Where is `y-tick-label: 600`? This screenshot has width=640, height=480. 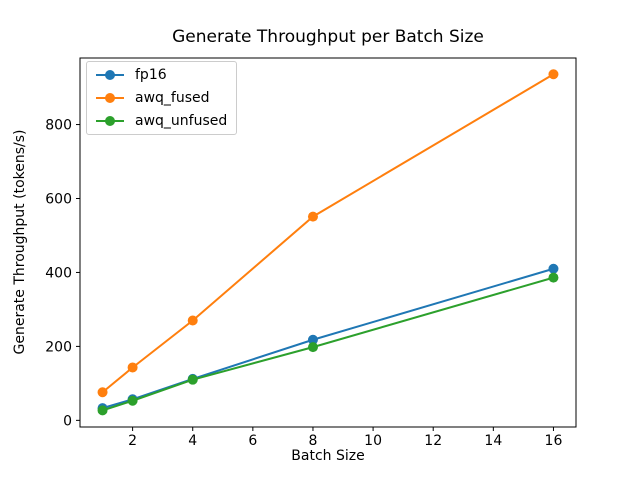 y-tick-label: 600 is located at coordinates (58, 200).